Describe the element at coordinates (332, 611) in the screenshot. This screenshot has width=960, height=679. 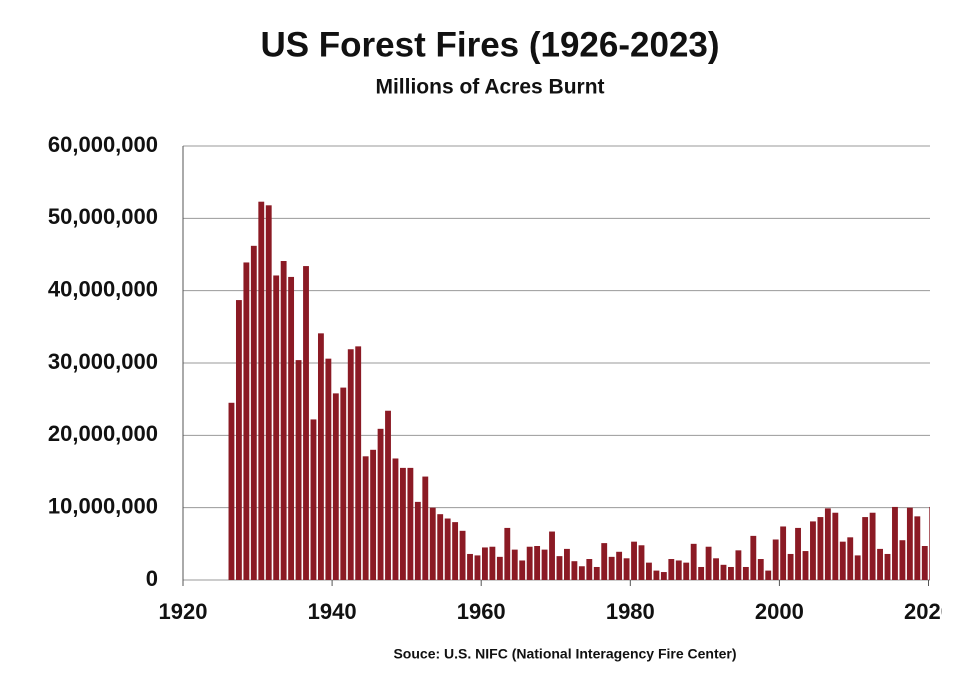
I see `x-tick-label: 1940` at that location.